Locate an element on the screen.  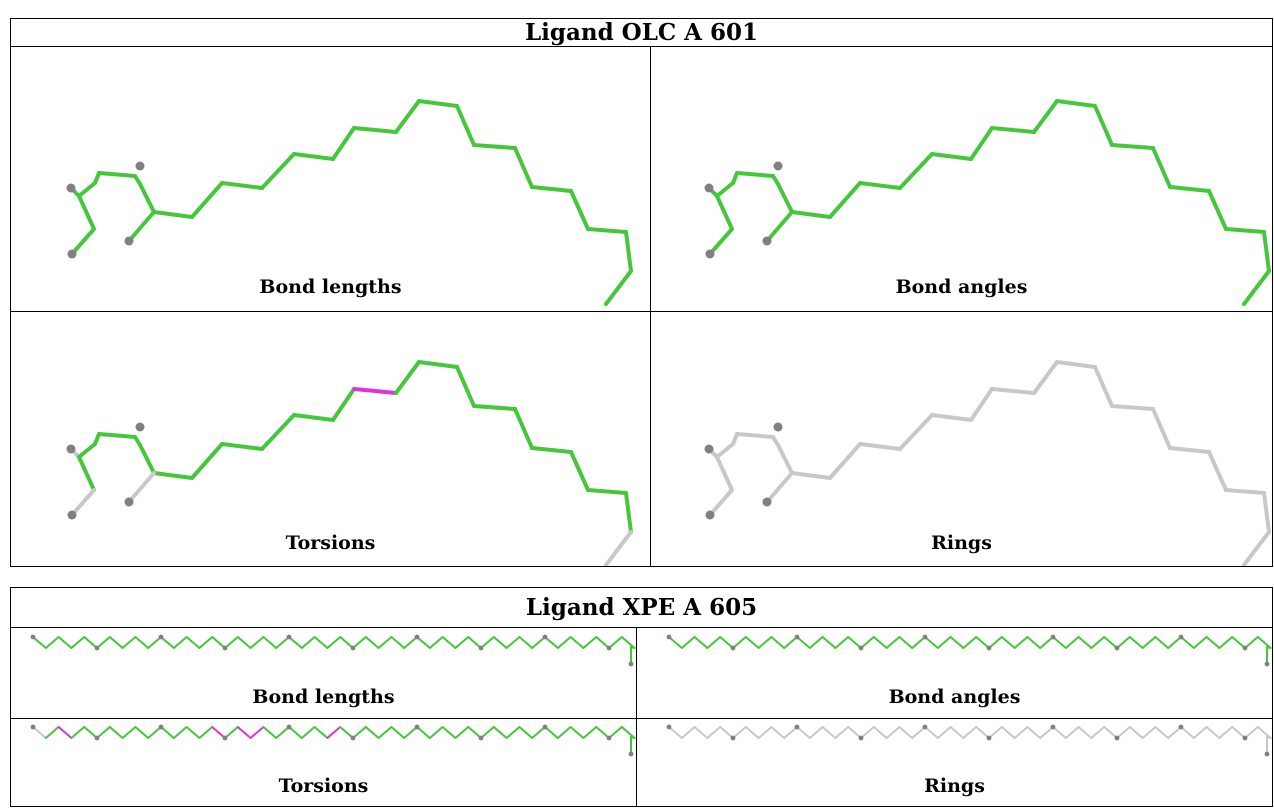
xpe-rings-structure is located at coordinates (969, 740).